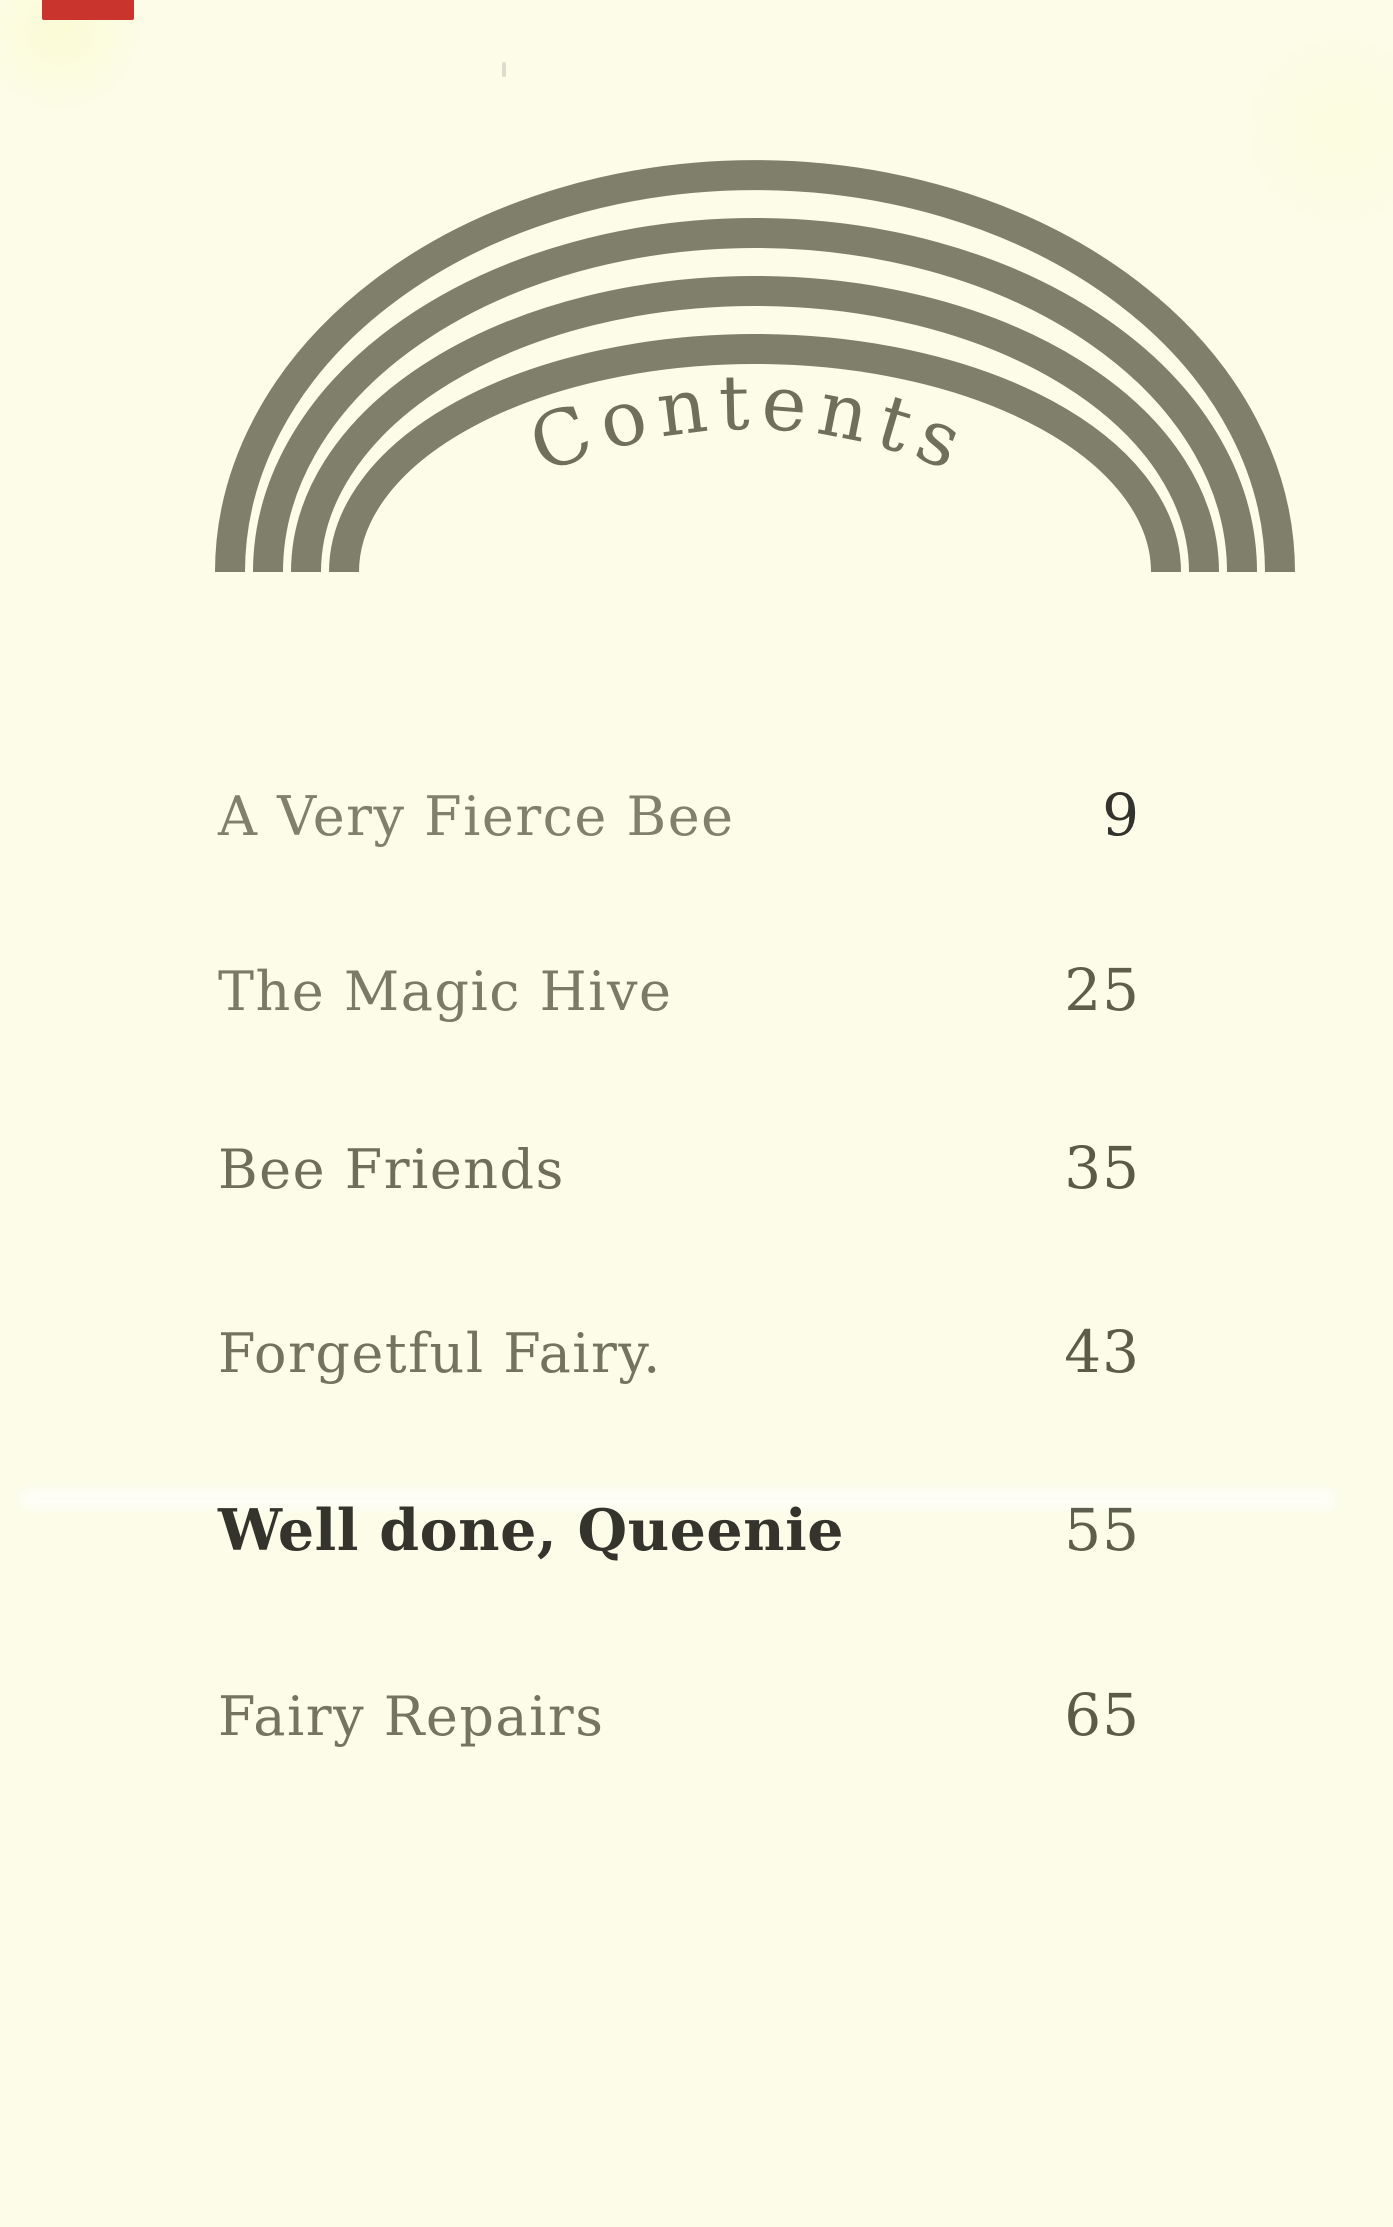 Image resolution: width=1393 pixels, height=2227 pixels. I want to click on rainbow-arc-outer, so click(755, 366).